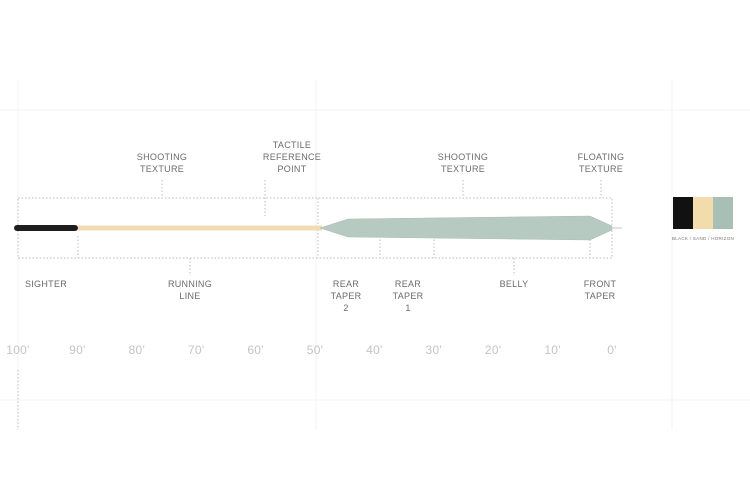 This screenshot has height=500, width=750. Describe the element at coordinates (196, 350) in the screenshot. I see `scale-label: 70'` at that location.